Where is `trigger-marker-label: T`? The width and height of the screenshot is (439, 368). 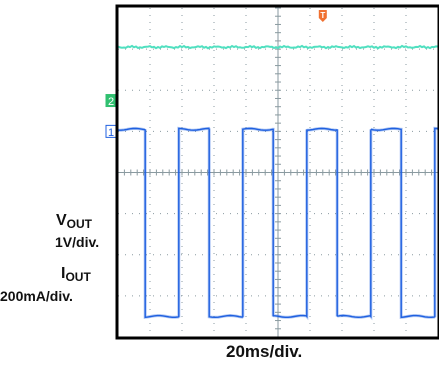 trigger-marker-label: T is located at coordinates (322, 15).